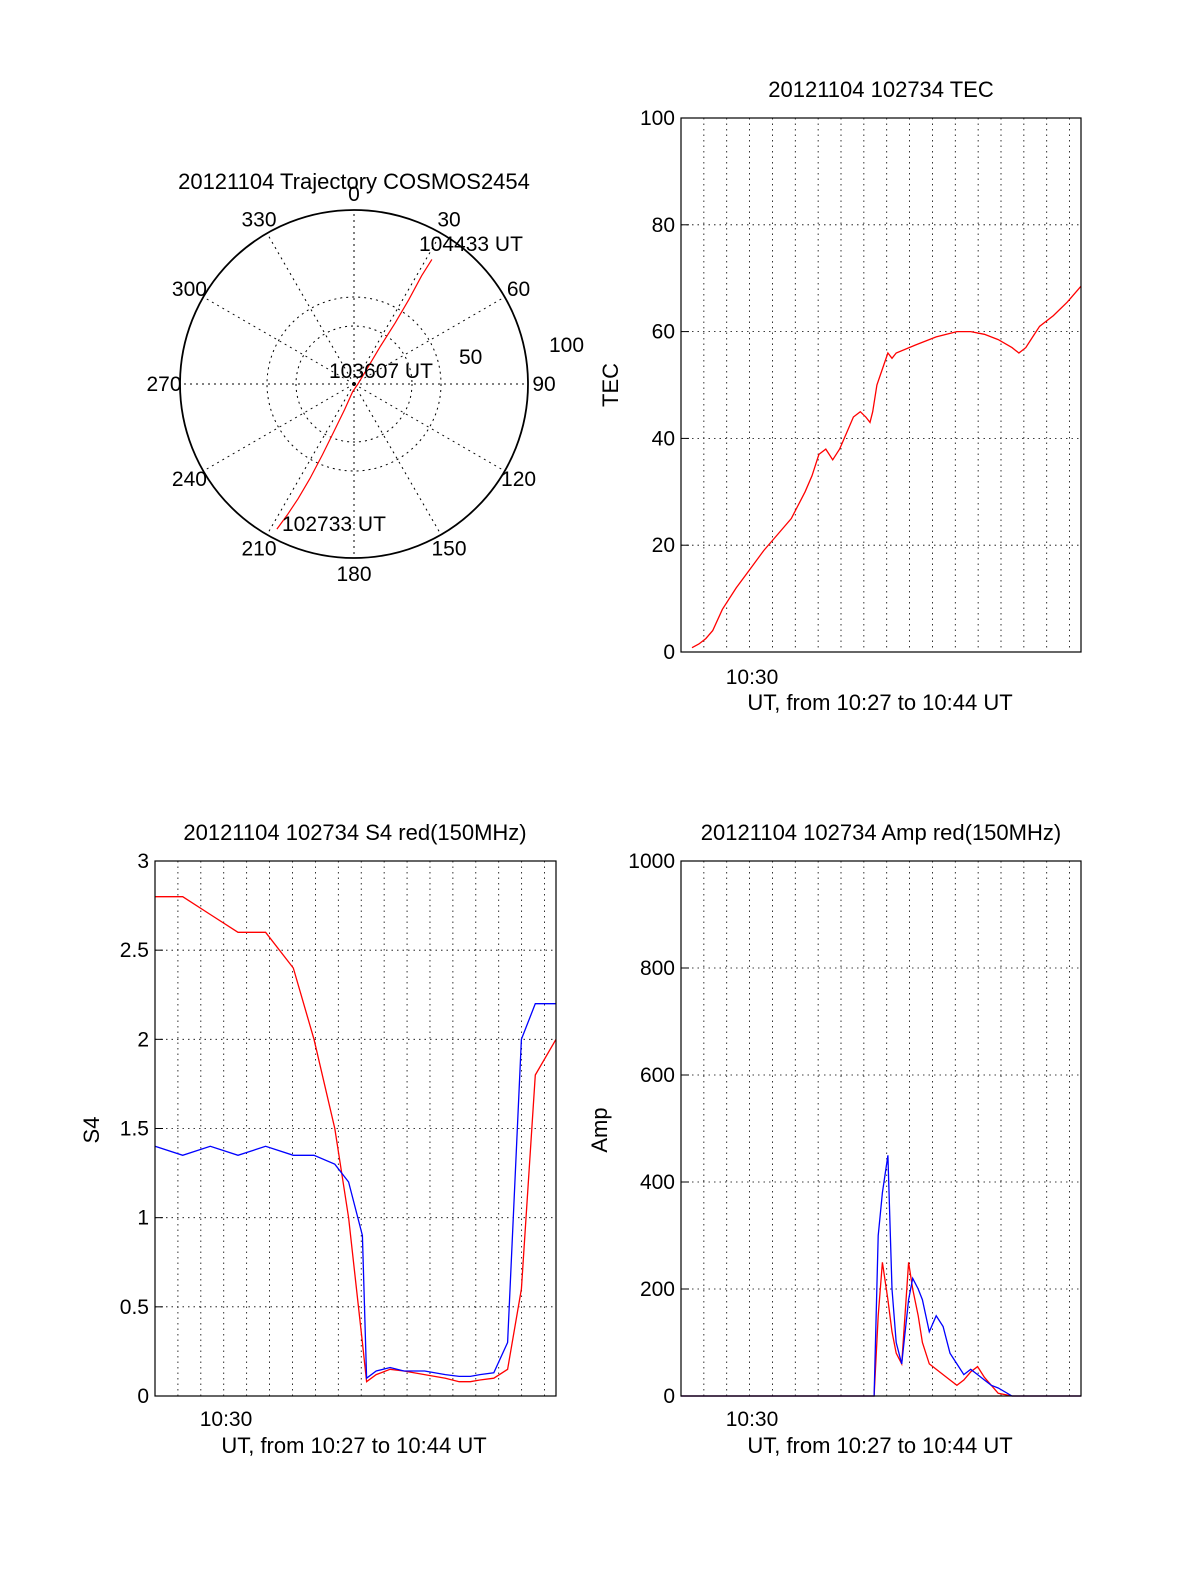 The image size is (1200, 1575). Describe the element at coordinates (334, 524) in the screenshot. I see `start-time-label: 102733 UT` at that location.